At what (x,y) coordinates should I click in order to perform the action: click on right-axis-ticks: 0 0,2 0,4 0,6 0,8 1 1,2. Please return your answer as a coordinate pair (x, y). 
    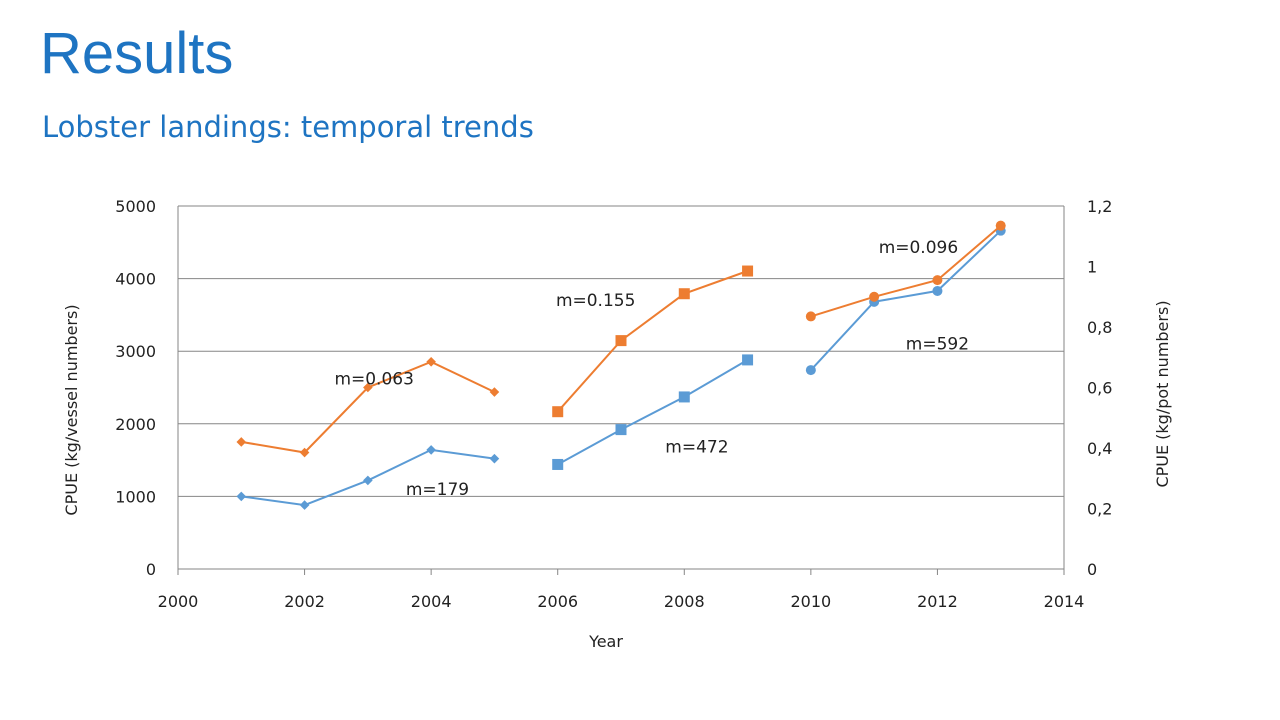
    Looking at the image, I should click on (1099, 388).